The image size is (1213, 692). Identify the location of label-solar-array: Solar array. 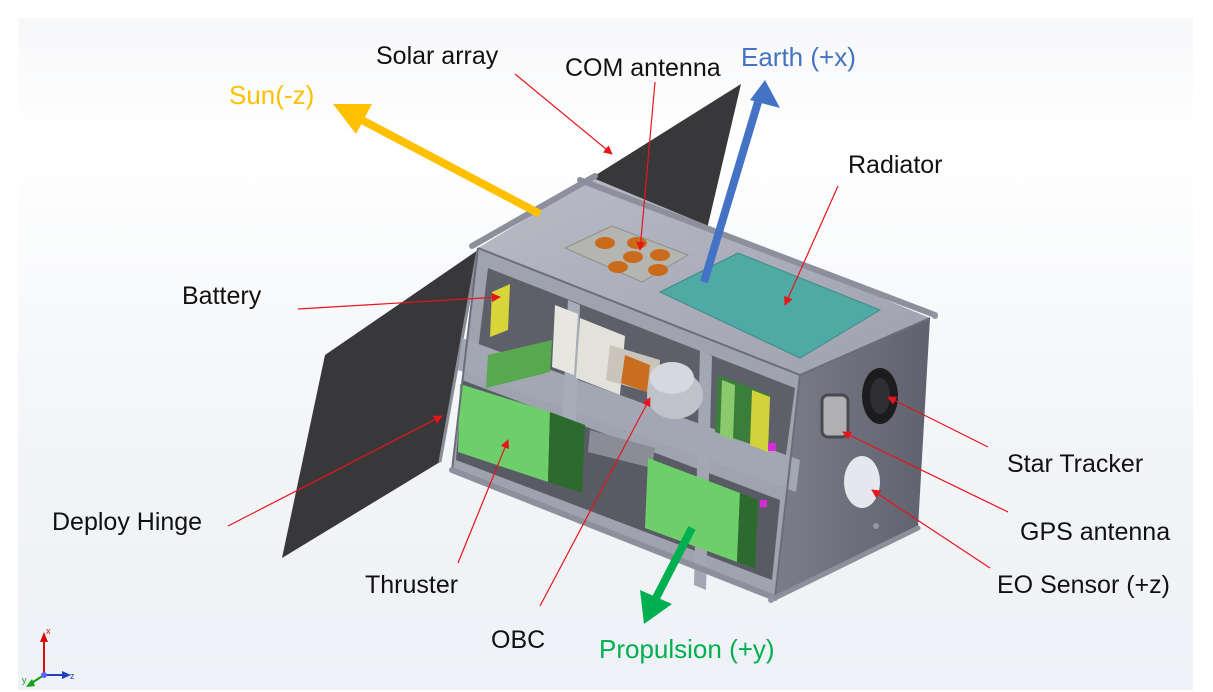
(437, 56).